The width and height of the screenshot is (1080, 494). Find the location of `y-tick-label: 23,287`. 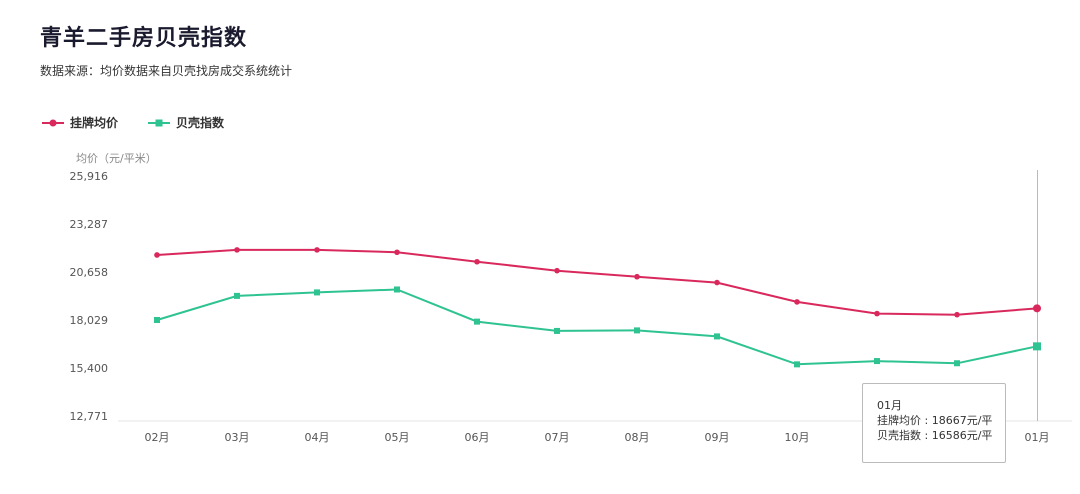

y-tick-label: 23,287 is located at coordinates (89, 224).